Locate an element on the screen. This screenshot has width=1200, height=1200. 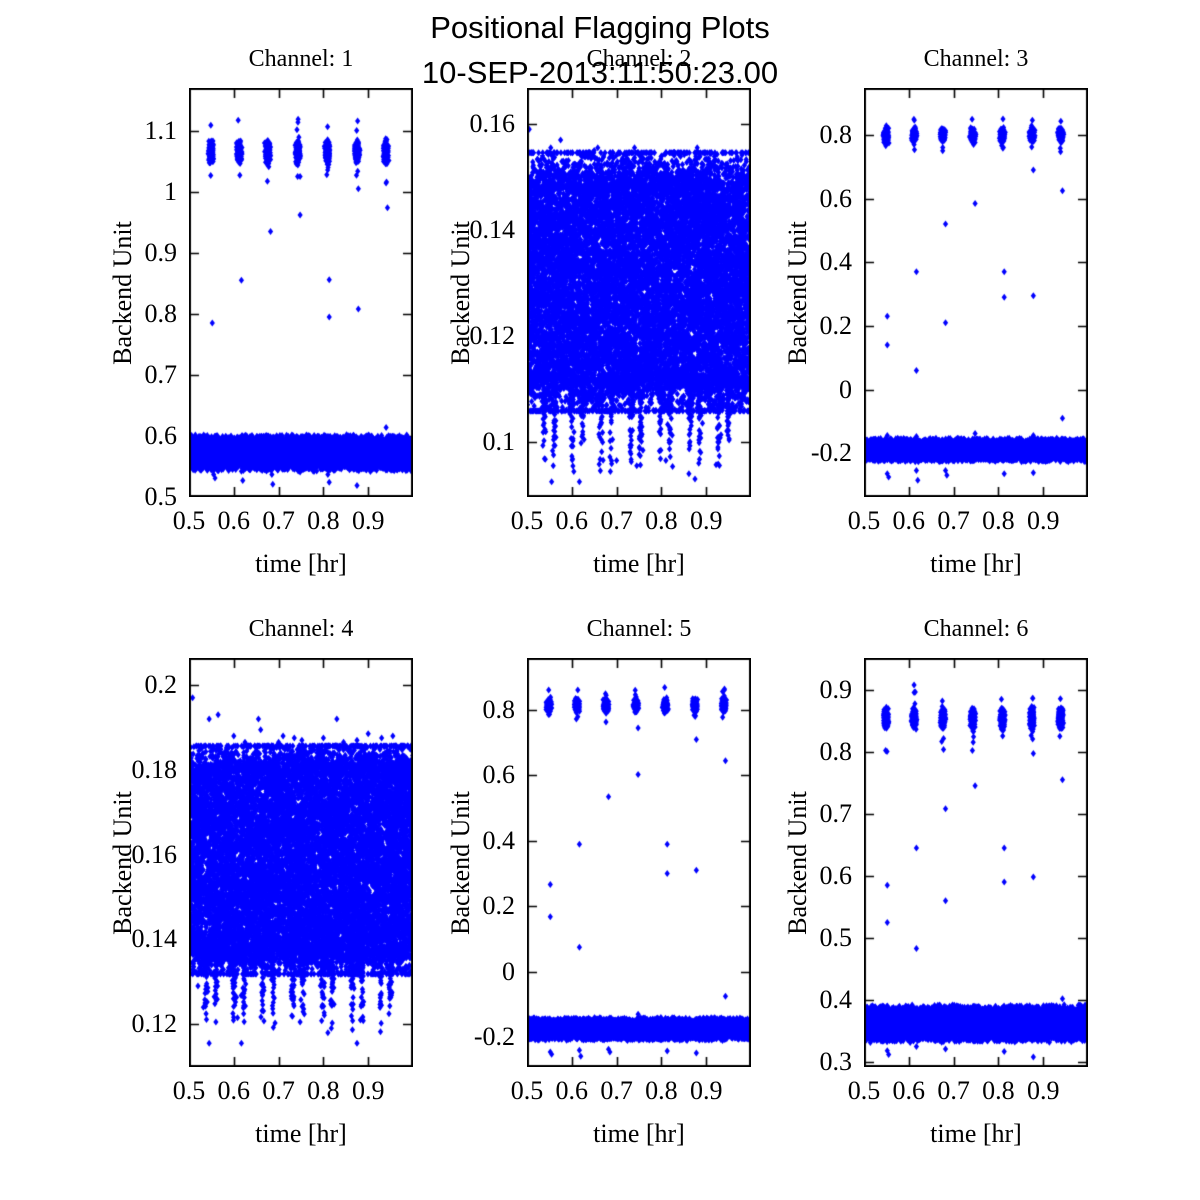
subplot-title: Channel: 5 is located at coordinates (639, 629).